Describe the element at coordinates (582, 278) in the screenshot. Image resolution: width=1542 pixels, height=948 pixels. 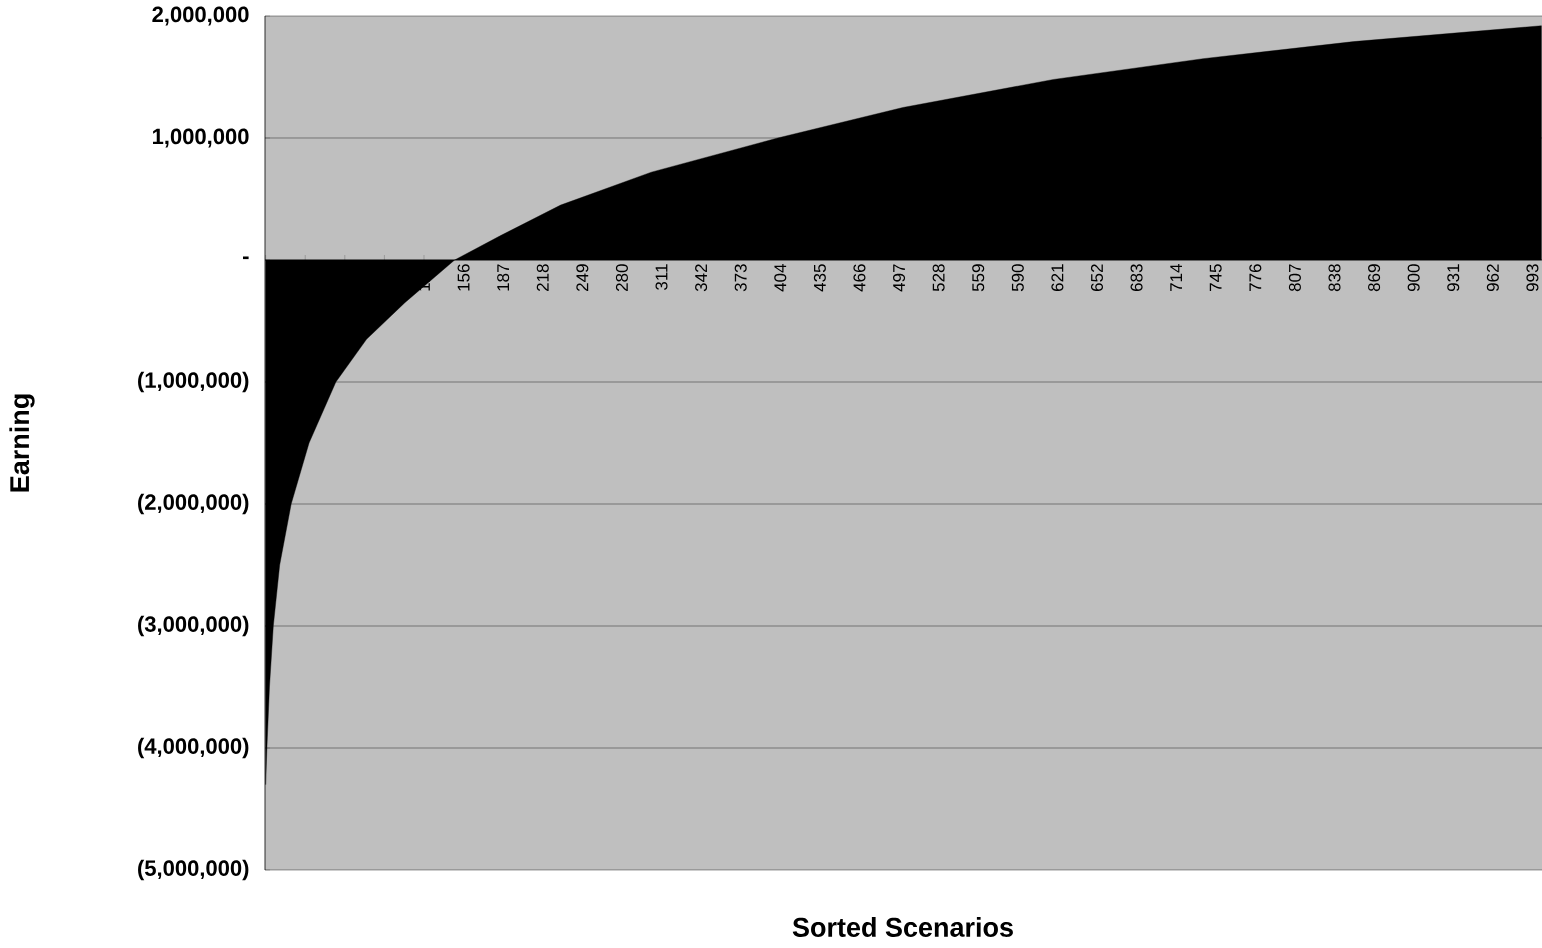
I see `x-tick-label: 249` at that location.